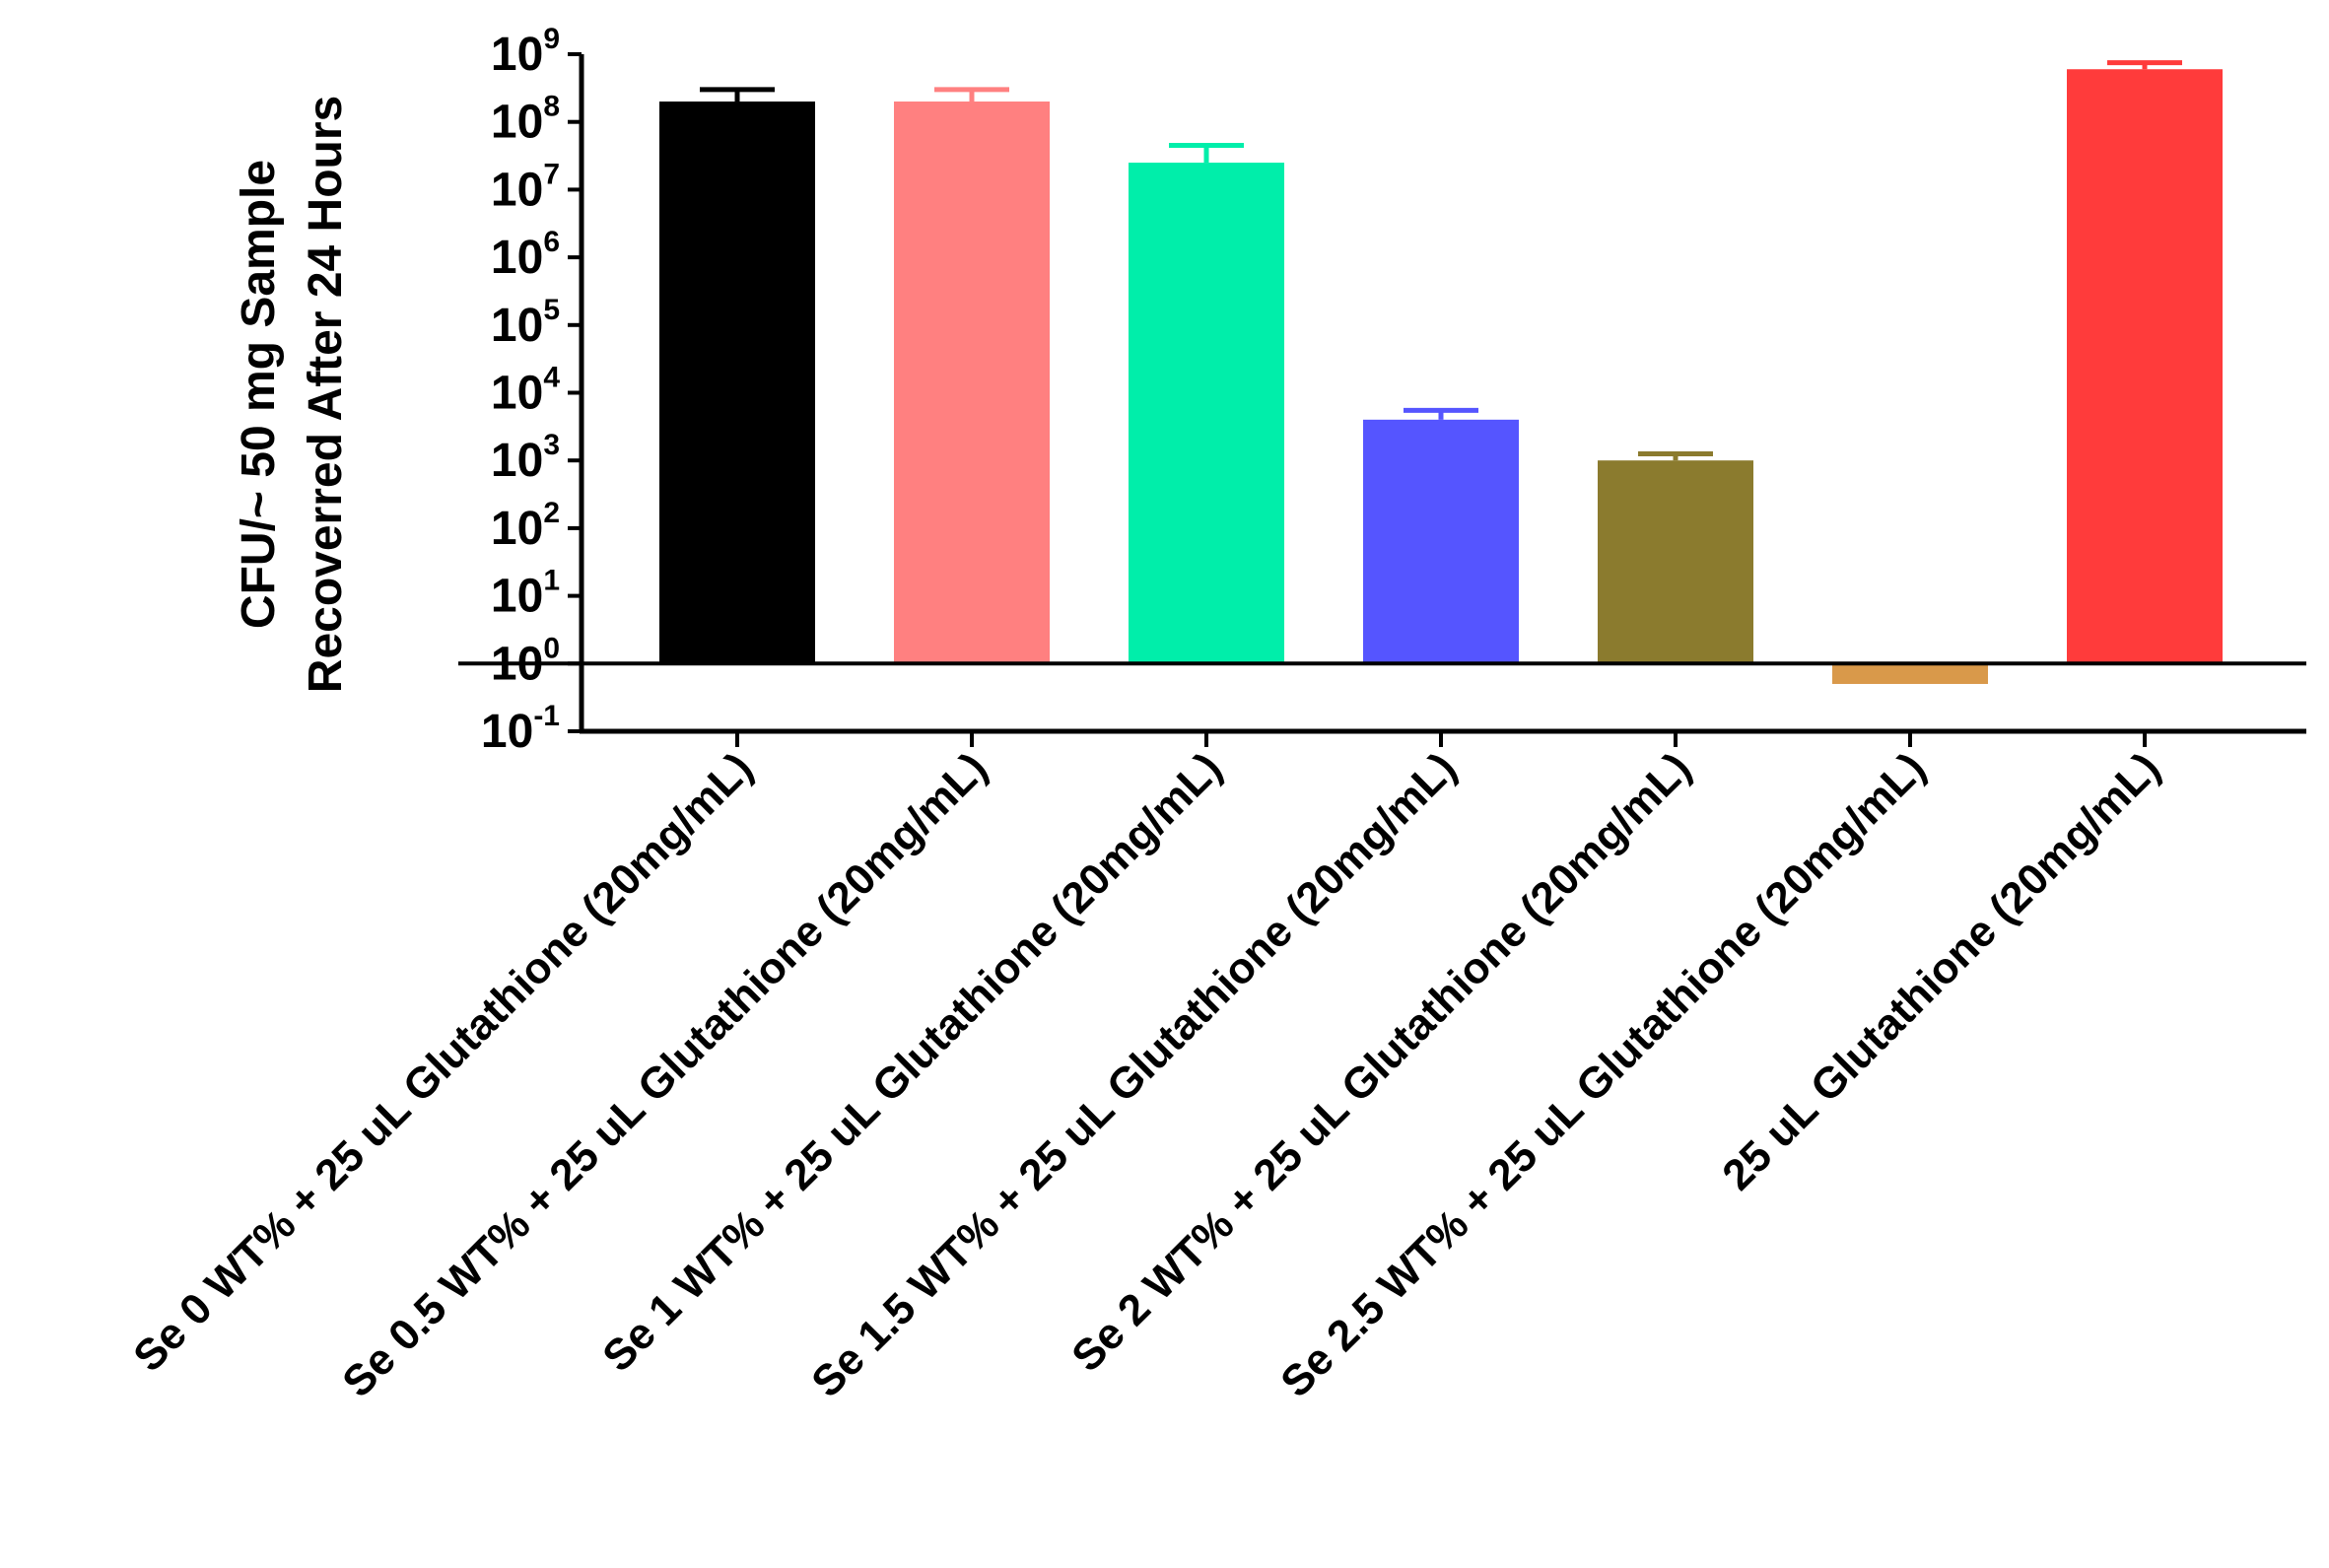 This screenshot has height=1568, width=2329. What do you see at coordinates (1941, 971) in the screenshot?
I see `x-category-label: 25 uL Glutathione (20mg/mL)` at bounding box center [1941, 971].